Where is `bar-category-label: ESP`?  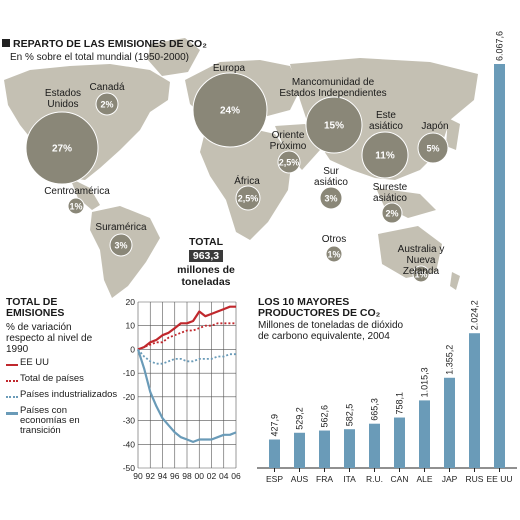
bar-category-label: ESP is located at coordinates (274, 479).